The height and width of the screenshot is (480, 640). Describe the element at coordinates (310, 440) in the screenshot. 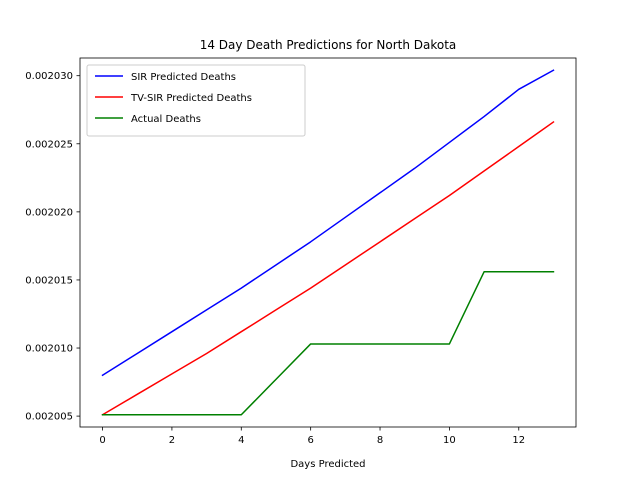

I see `x-tick-label: 6` at that location.